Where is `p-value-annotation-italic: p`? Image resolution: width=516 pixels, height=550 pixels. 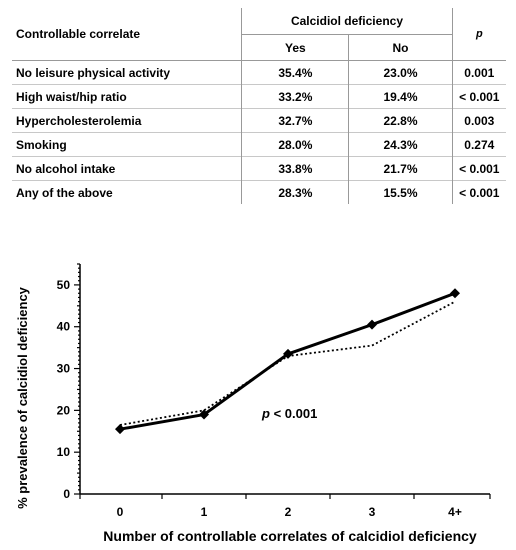
p-value-annotation-italic: p is located at coordinates (265, 413).